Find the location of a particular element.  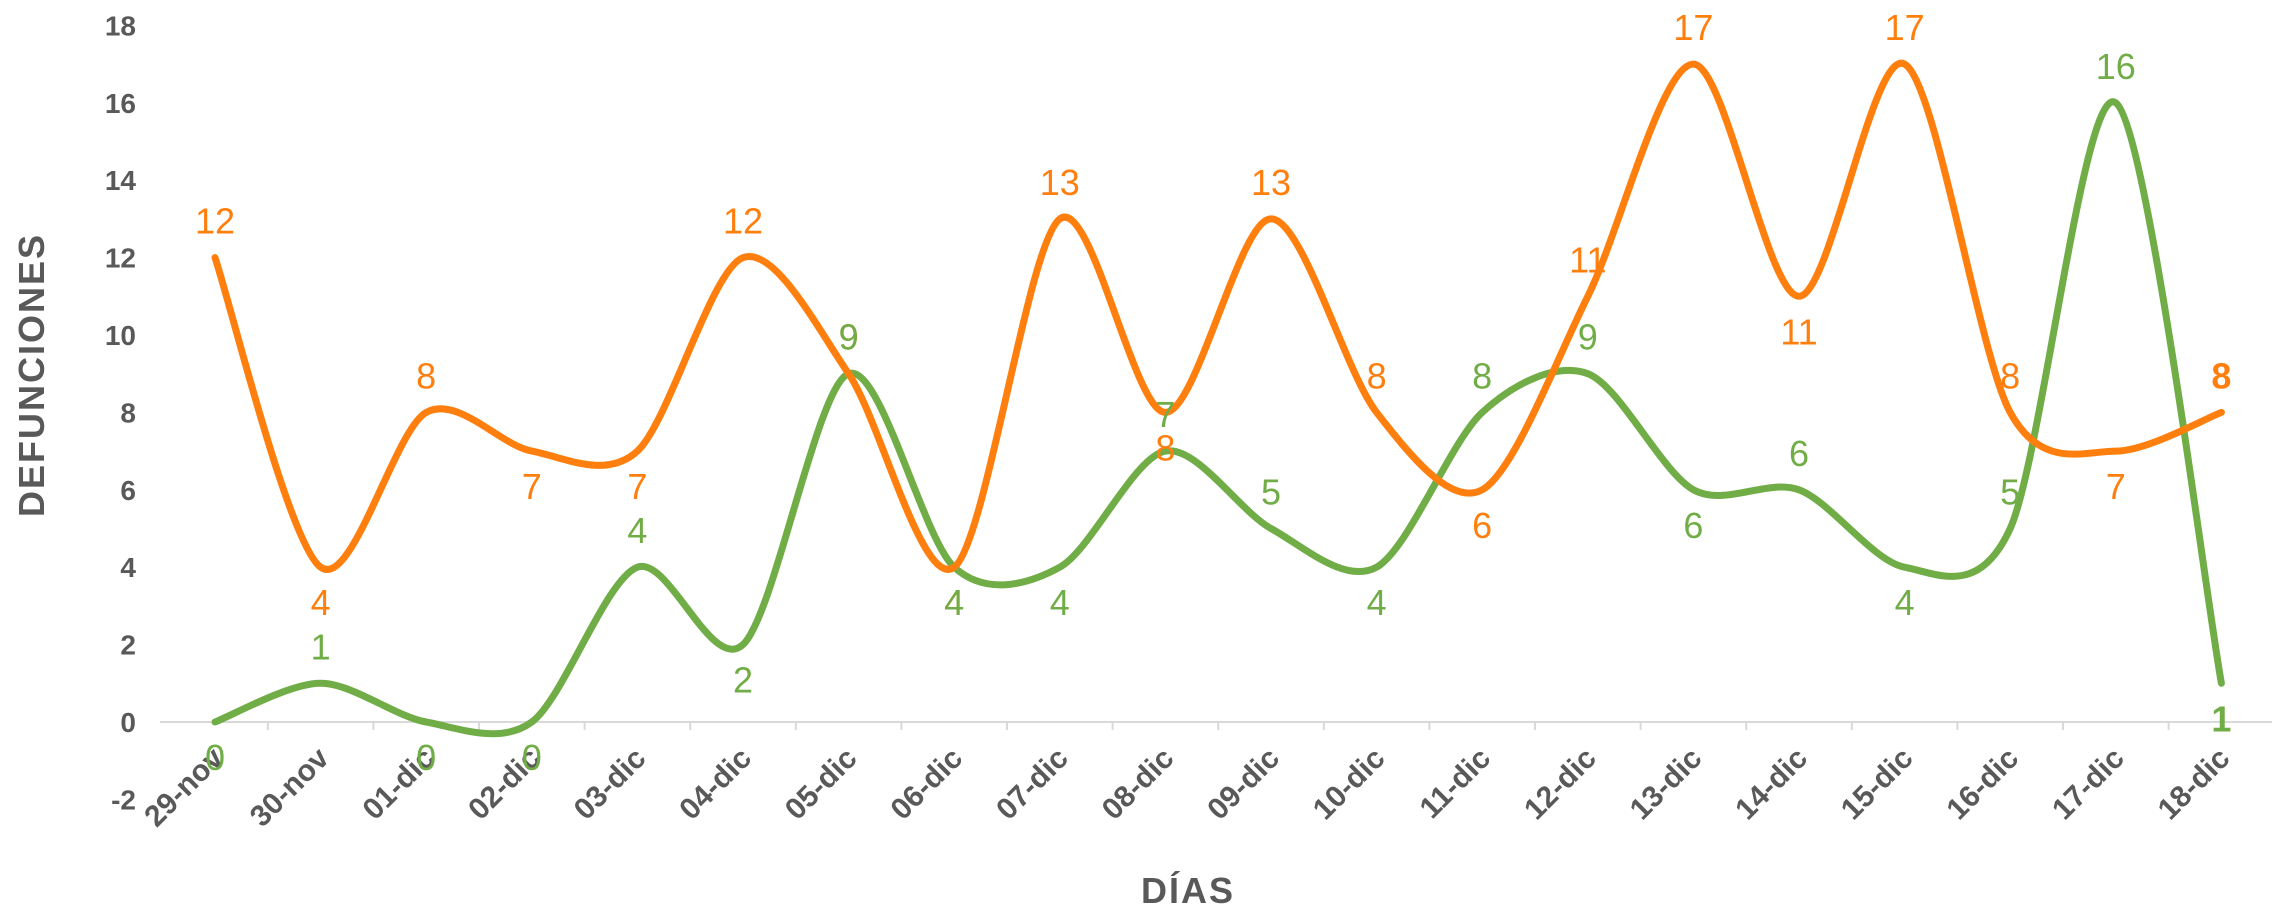

y-tick-label: 14 is located at coordinates (121, 180).